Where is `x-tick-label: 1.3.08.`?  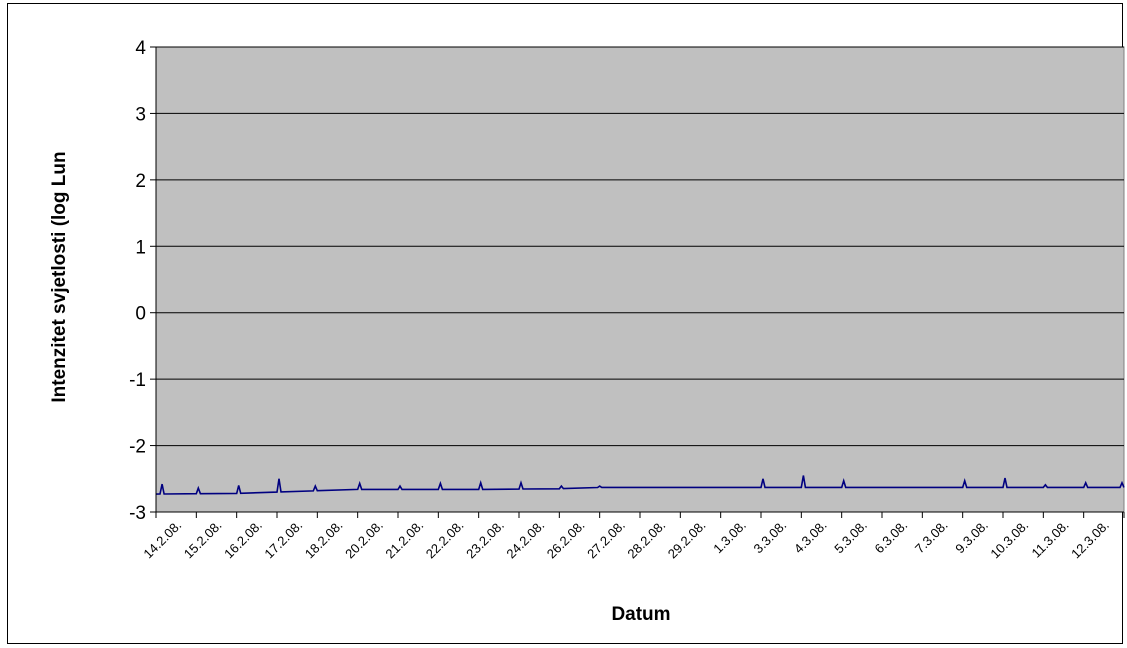 x-tick-label: 1.3.08. is located at coordinates (729, 537).